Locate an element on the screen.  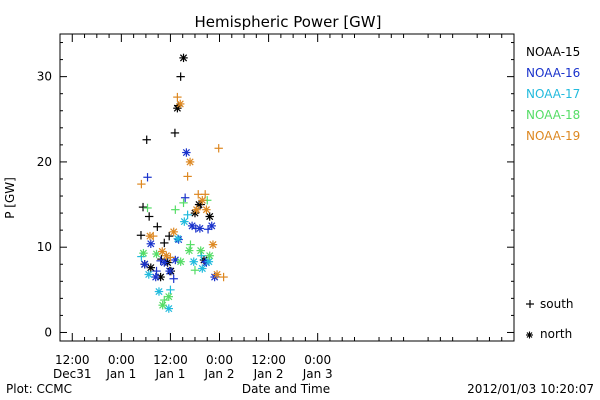
y-tick-label: 0 is located at coordinates (48, 332).